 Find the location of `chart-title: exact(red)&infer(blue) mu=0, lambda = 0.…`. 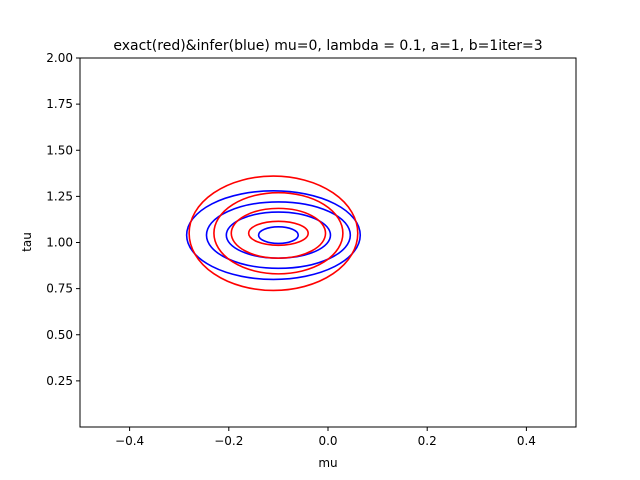

chart-title: exact(red)&infer(blue) mu=0, lambda = 0.… is located at coordinates (327, 46).